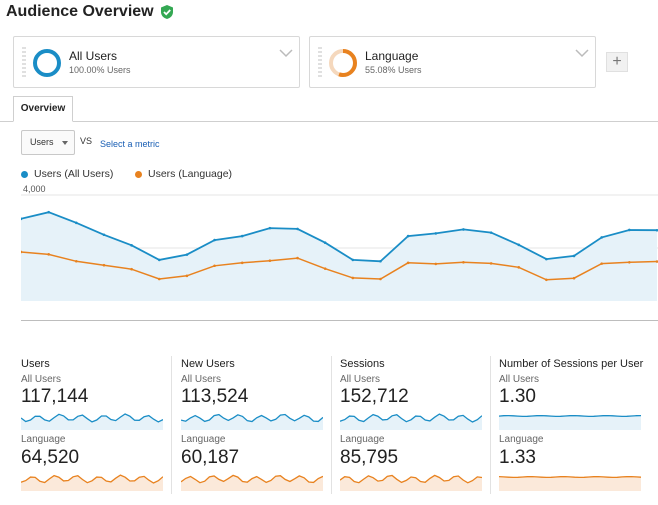 This screenshot has height=505, width=658. I want to click on segment-card-language: Language 55.08% Users, so click(452, 62).